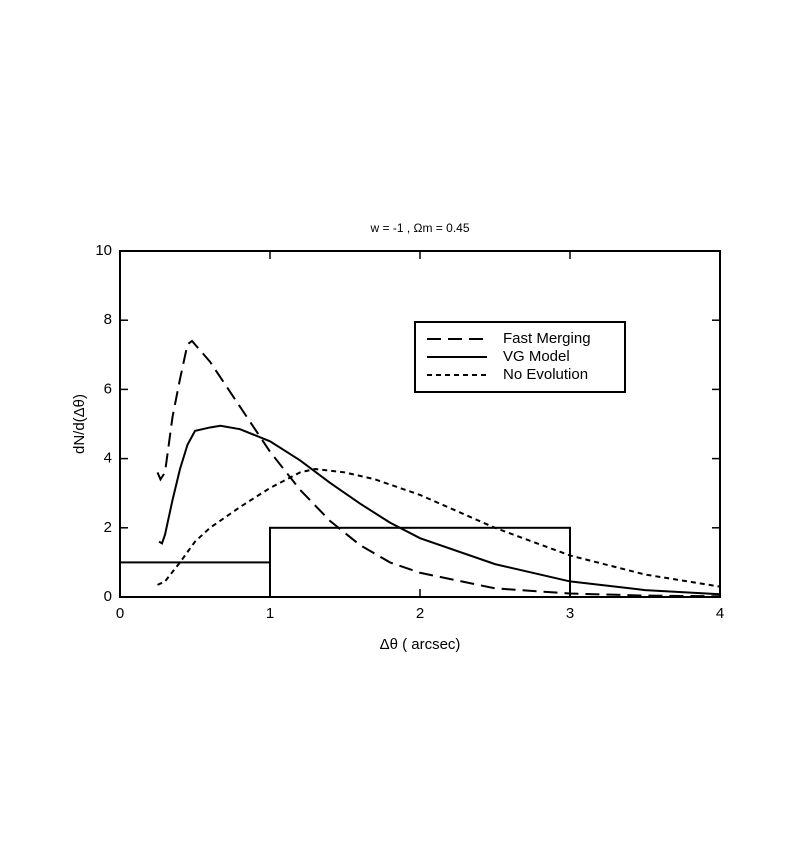  What do you see at coordinates (536, 356) in the screenshot?
I see `legend-label: VG Model` at bounding box center [536, 356].